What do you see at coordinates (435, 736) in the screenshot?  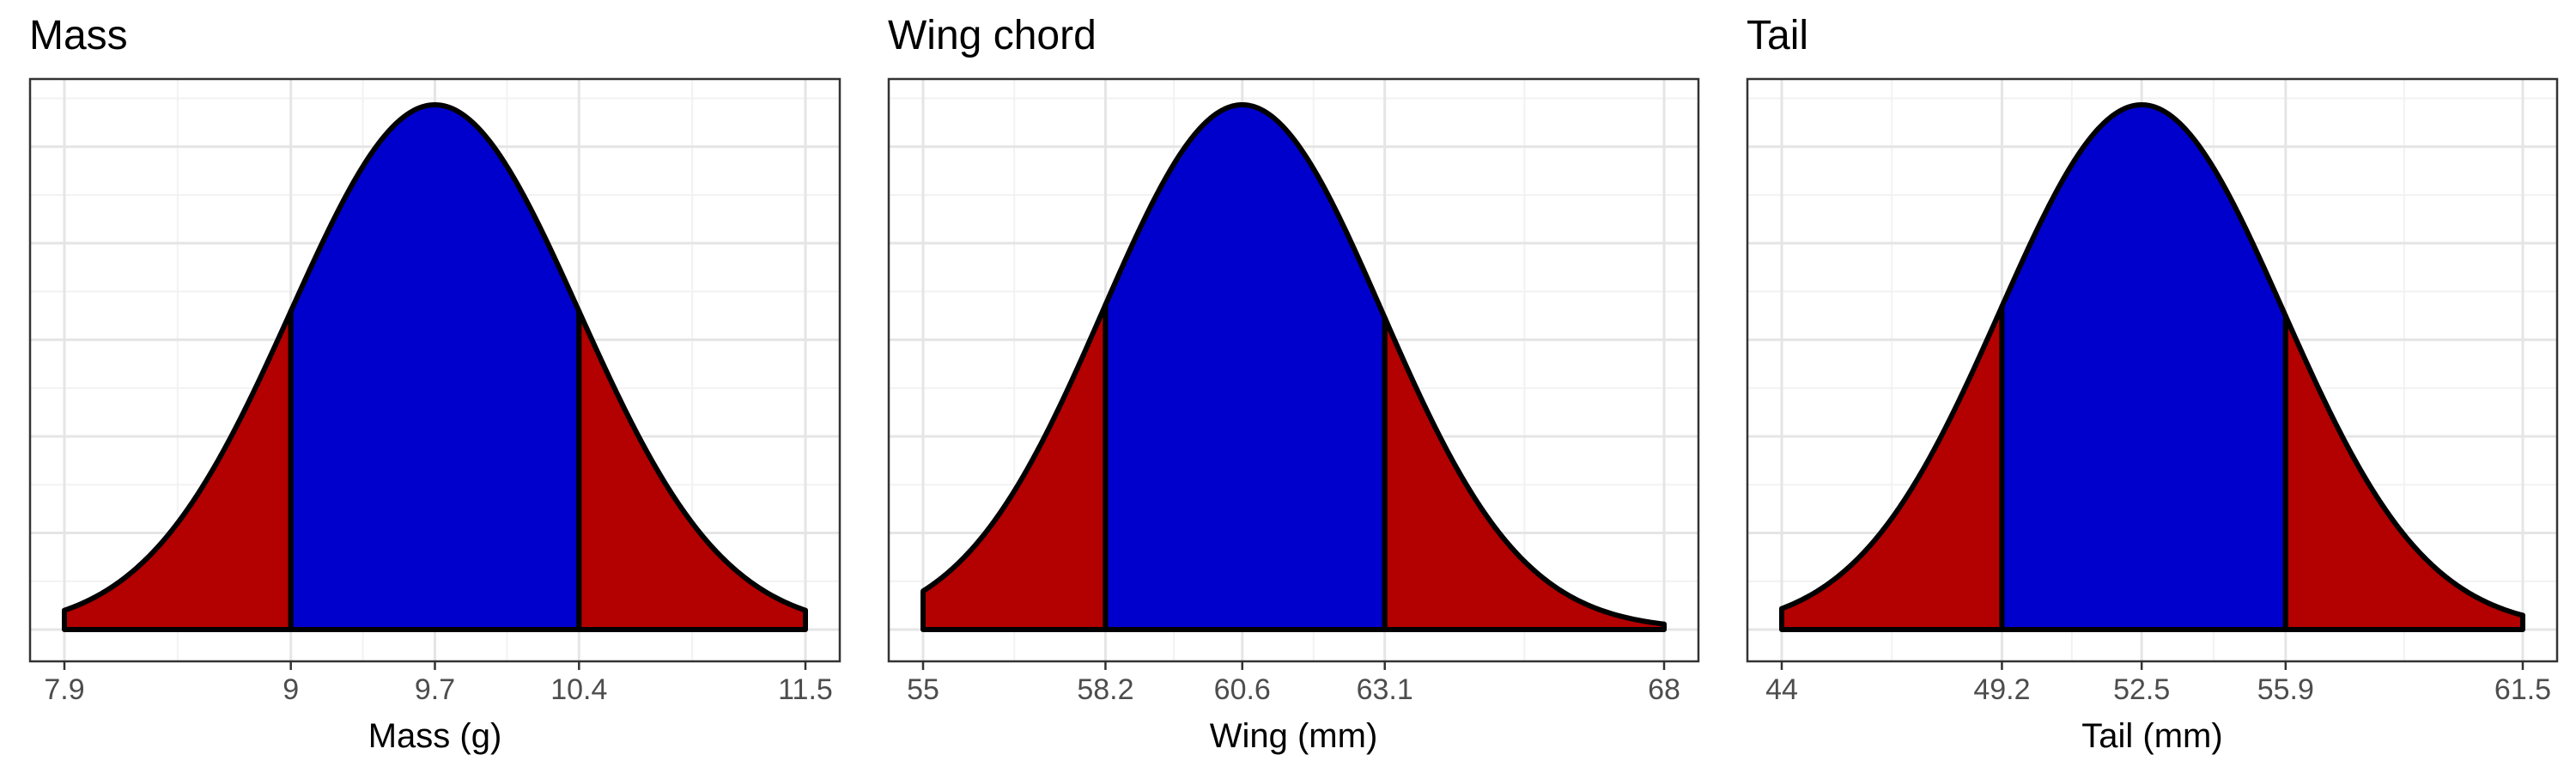 I see `x-axis-label: Mass (g)` at bounding box center [435, 736].